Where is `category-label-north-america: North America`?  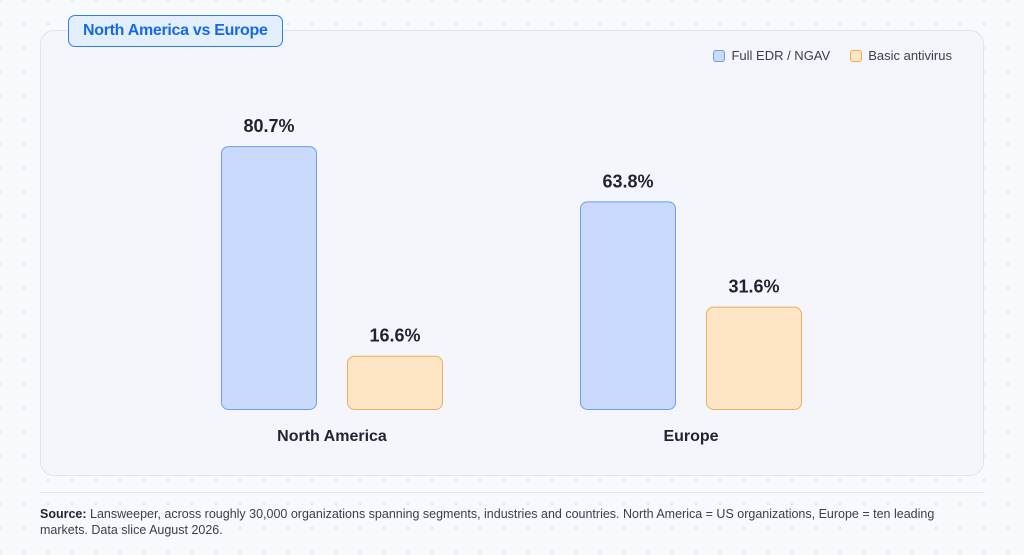 category-label-north-america: North America is located at coordinates (332, 436).